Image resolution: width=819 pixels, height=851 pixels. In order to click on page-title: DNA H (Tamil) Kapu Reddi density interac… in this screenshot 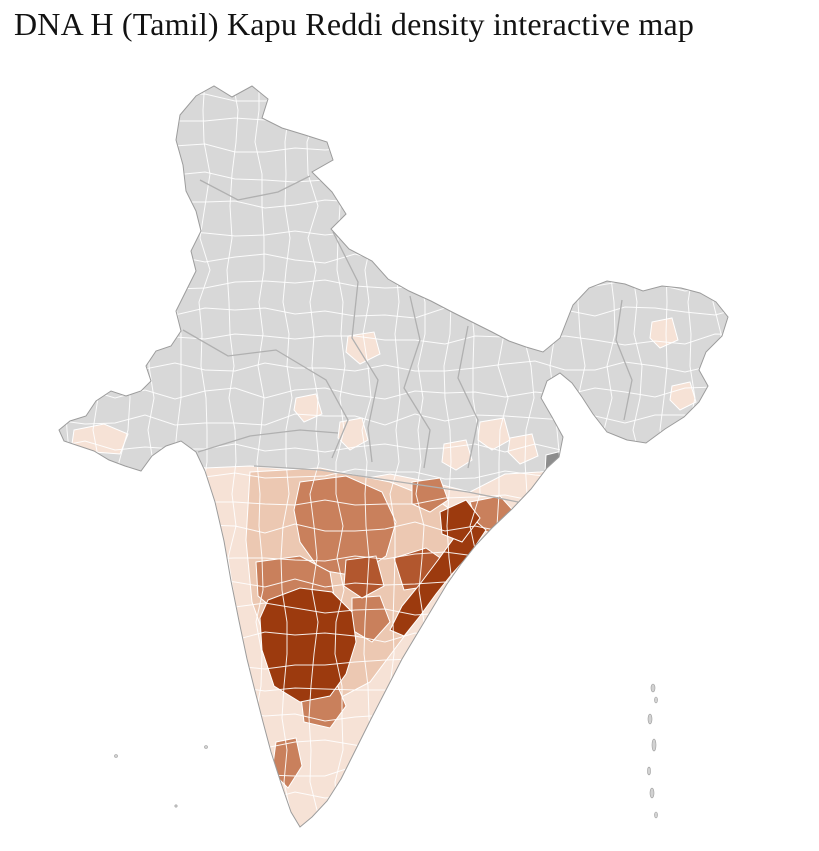, I will do `click(354, 24)`.